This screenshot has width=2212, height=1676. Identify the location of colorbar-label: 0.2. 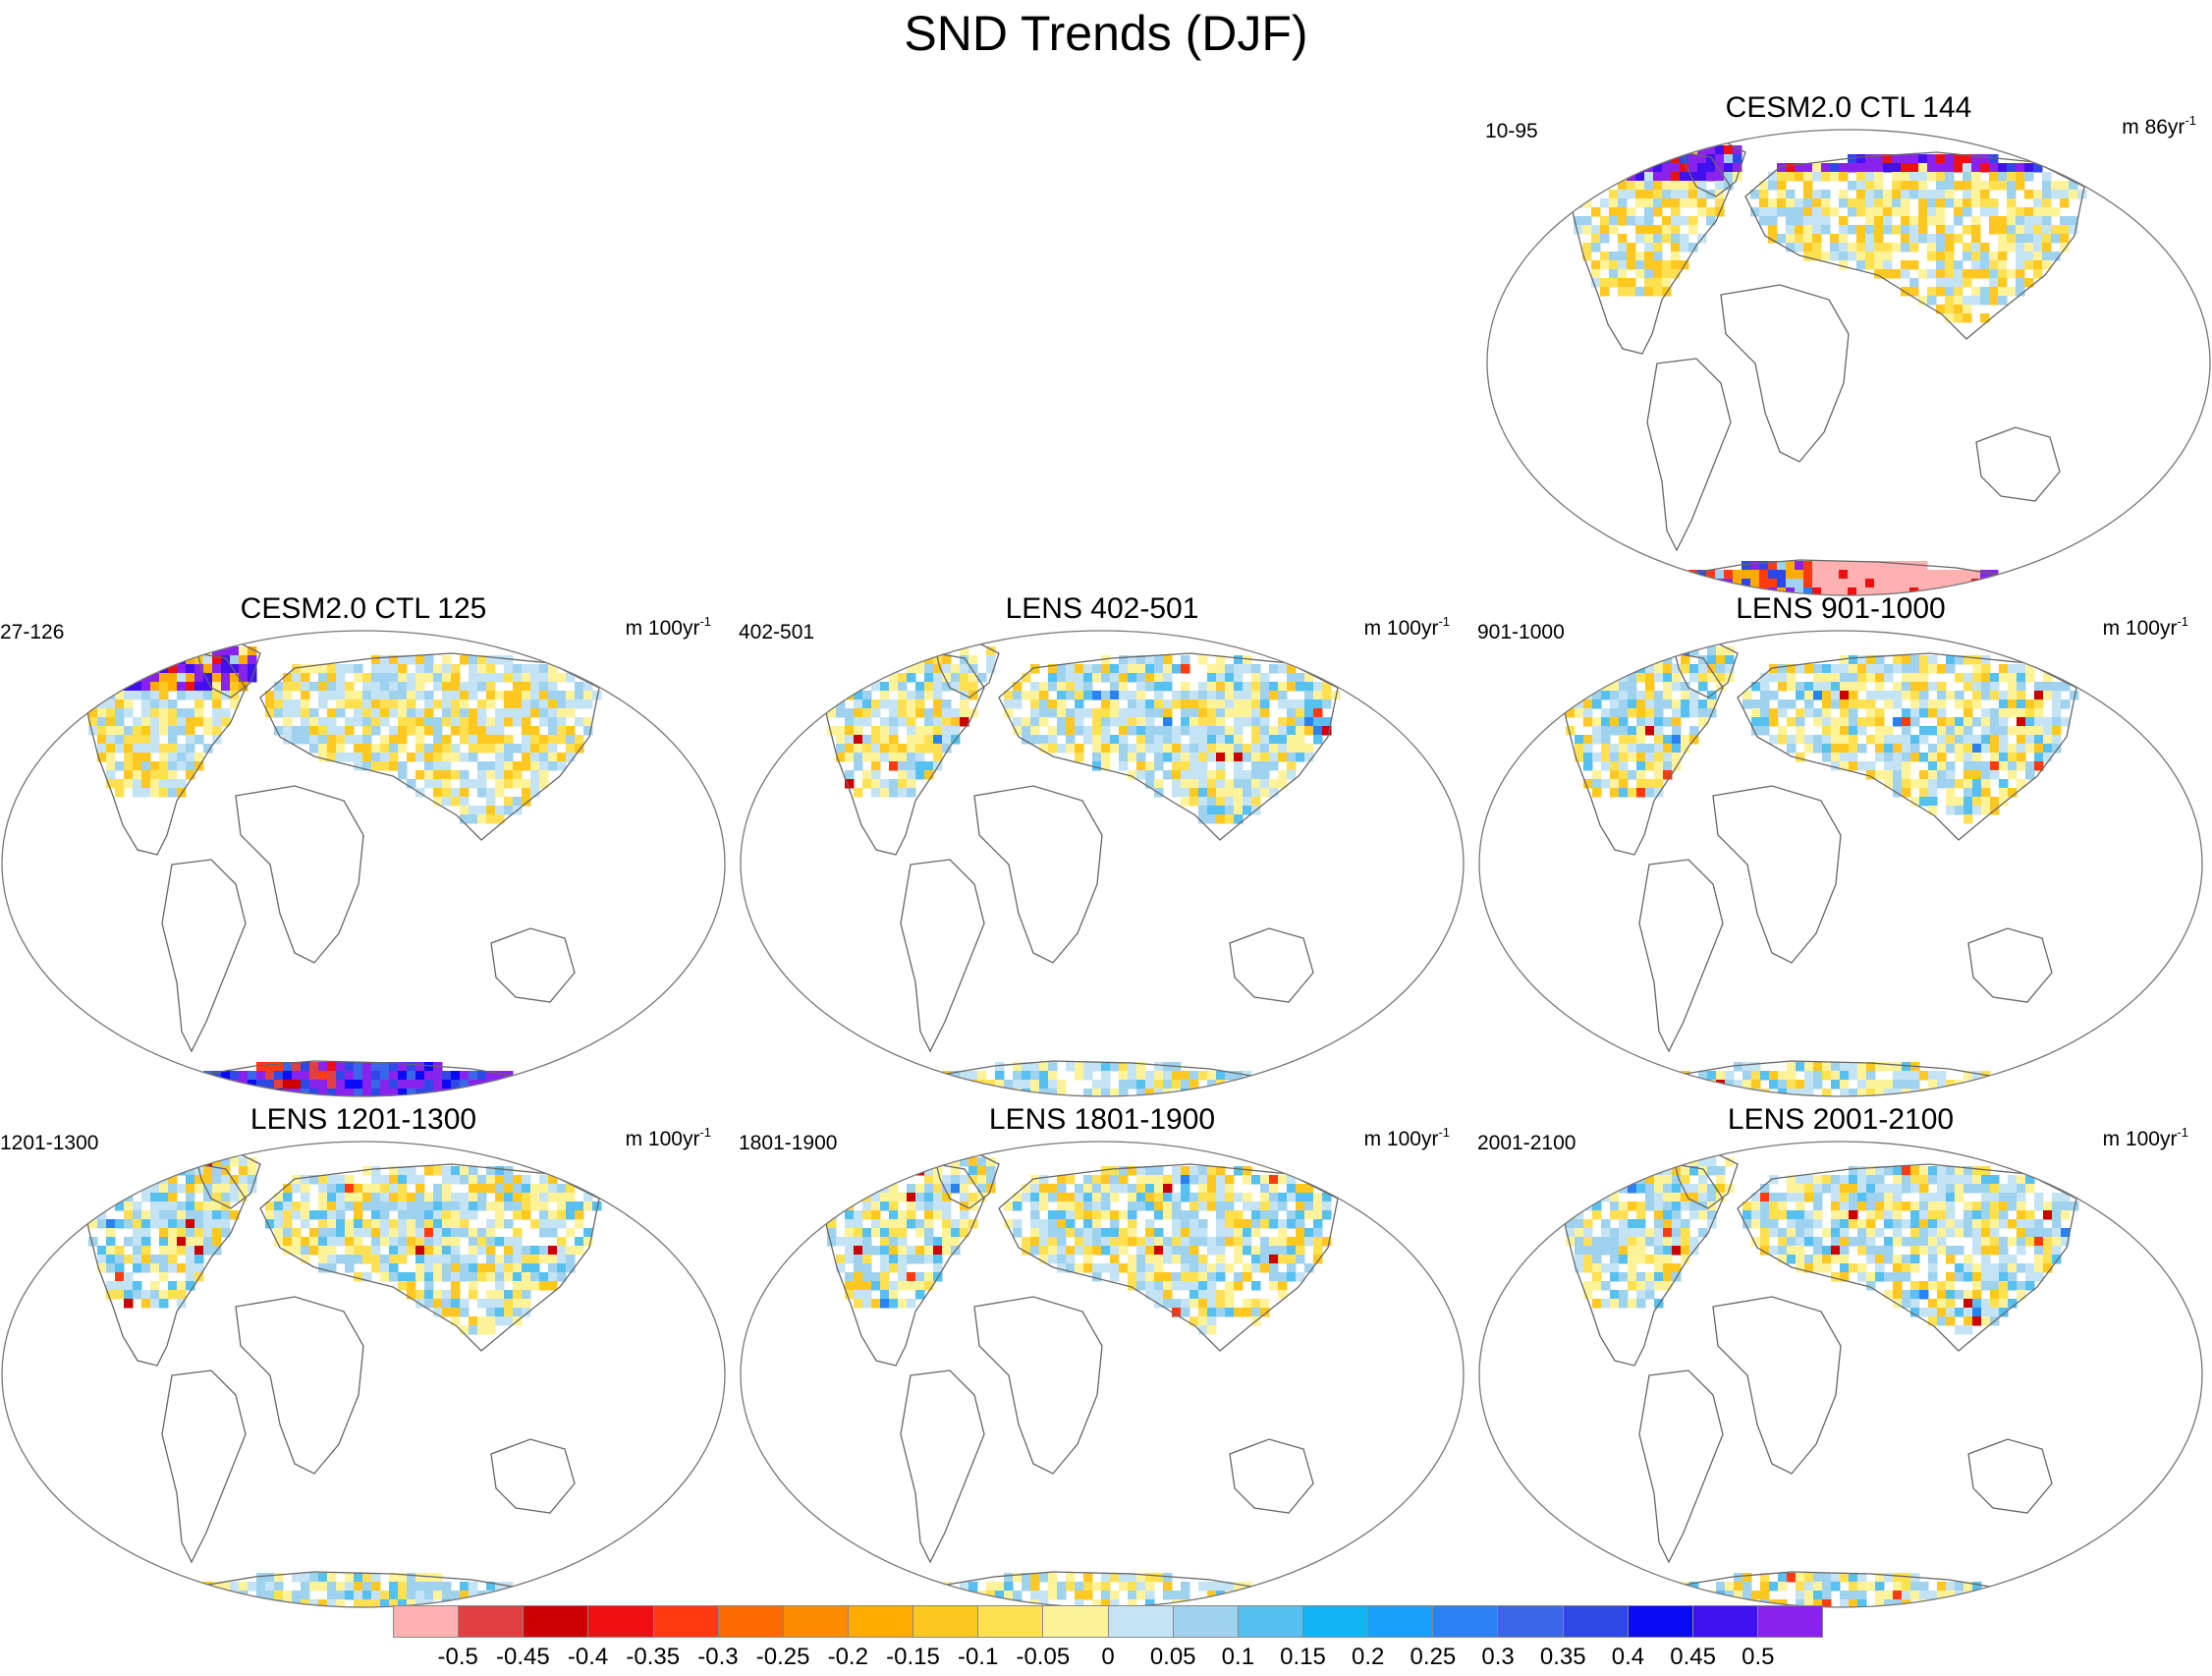
(1368, 1657).